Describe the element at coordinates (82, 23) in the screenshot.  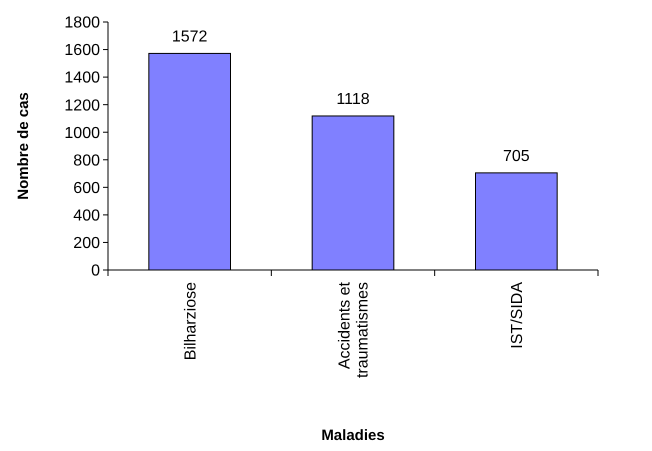
I see `y-tick-label: 1800` at that location.